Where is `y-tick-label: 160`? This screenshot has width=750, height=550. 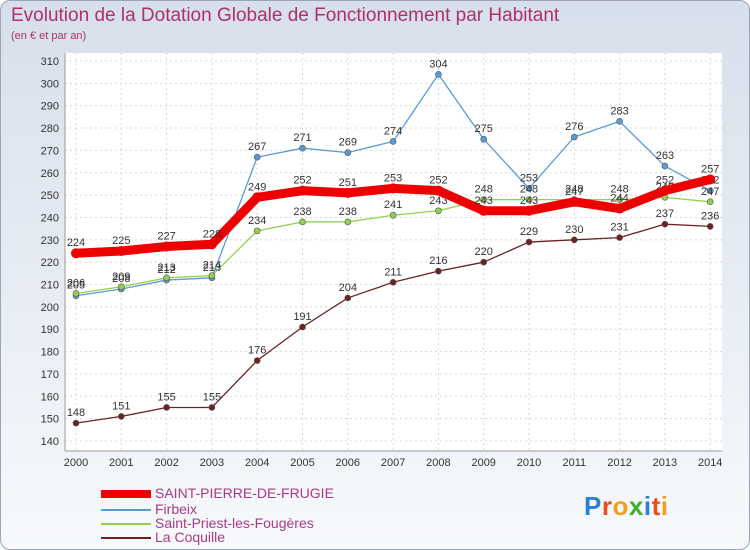
y-tick-label: 160 is located at coordinates (50, 397).